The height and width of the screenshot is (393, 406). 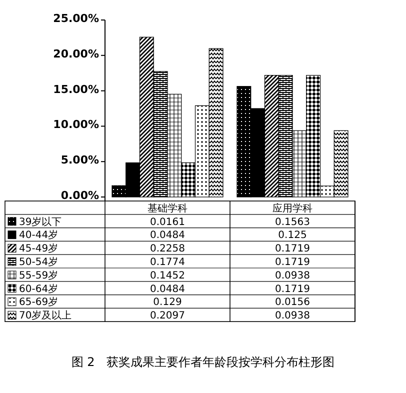 I want to click on y-tick-label: 25.00%, so click(x=76, y=18).